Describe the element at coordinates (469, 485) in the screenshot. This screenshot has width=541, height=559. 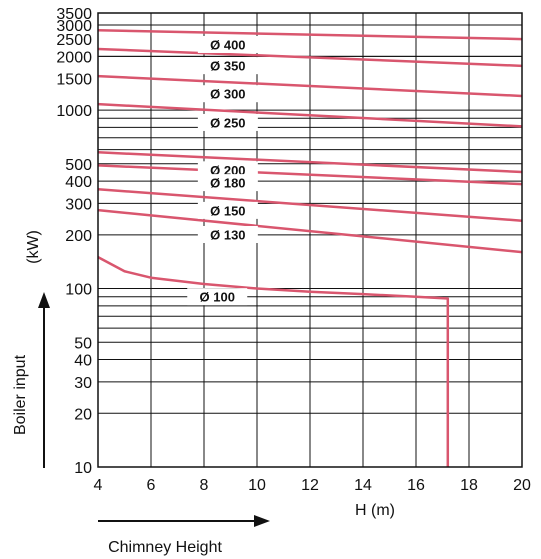
I see `x-tick-label: 18` at that location.